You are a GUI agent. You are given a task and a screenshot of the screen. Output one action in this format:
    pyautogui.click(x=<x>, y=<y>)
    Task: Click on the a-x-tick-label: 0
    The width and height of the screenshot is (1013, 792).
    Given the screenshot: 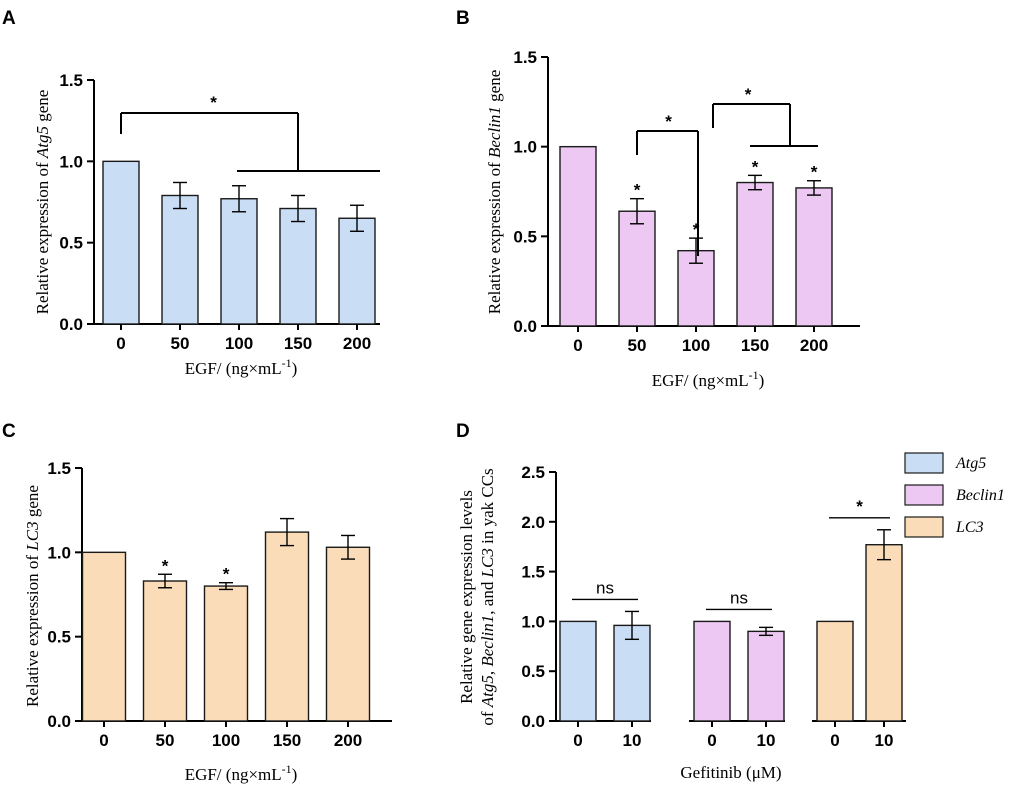 What is the action you would take?
    pyautogui.click(x=120, y=343)
    